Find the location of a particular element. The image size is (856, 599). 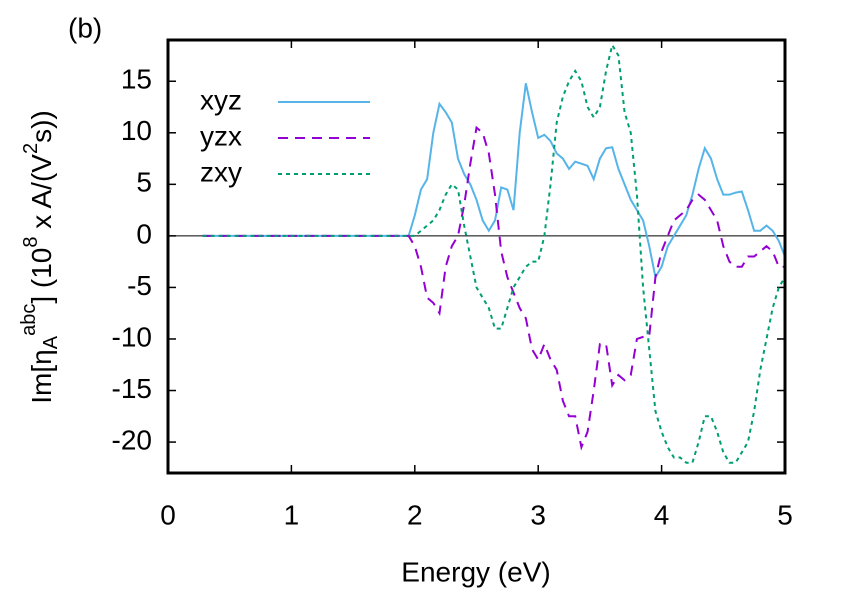

y-label-part: A is located at coordinates (51, 342).